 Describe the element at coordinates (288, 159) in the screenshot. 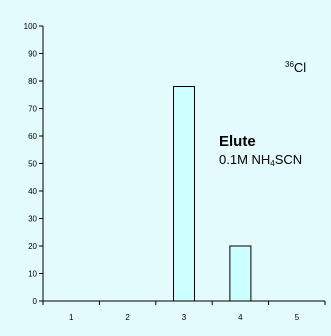

I see `eluent-suffix: SCN` at that location.